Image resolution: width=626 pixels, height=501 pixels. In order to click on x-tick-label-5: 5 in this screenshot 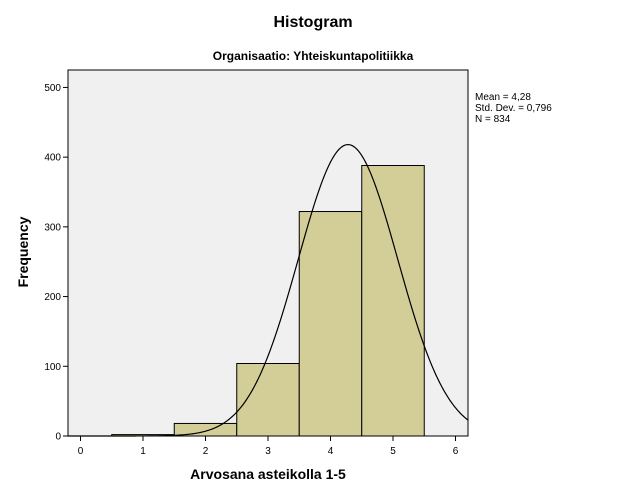, I will do `click(393, 451)`.